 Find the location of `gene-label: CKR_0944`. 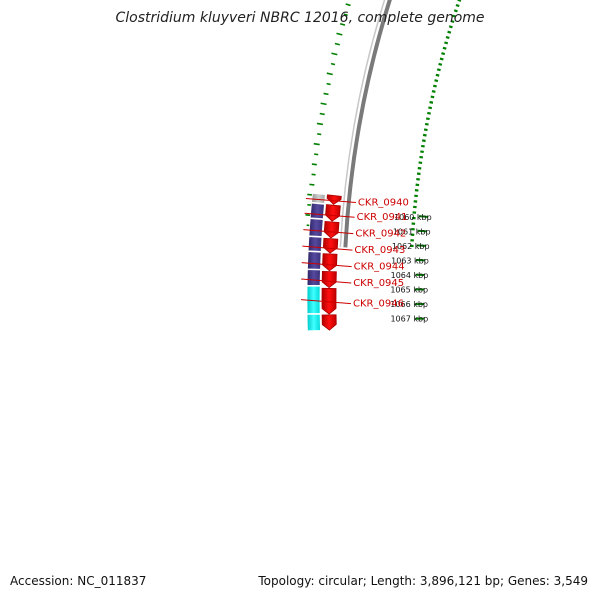

gene-label: CKR_0944 is located at coordinates (379, 267).